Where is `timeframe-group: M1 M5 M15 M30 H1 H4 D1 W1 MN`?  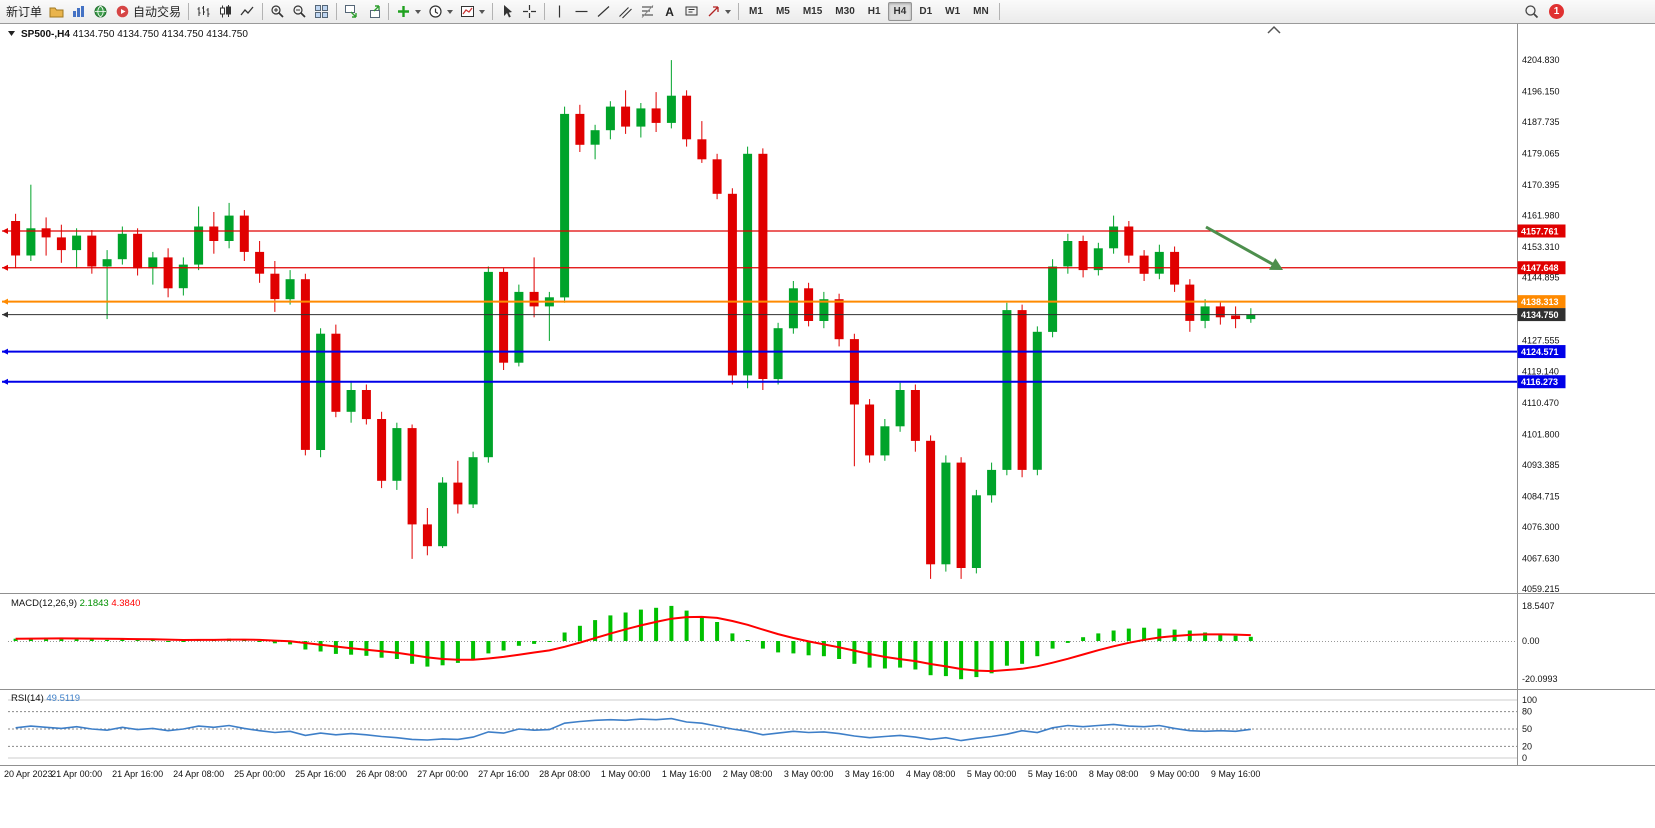 timeframe-group: M1 M5 M15 M30 H1 H4 D1 W1 MN is located at coordinates (869, 11).